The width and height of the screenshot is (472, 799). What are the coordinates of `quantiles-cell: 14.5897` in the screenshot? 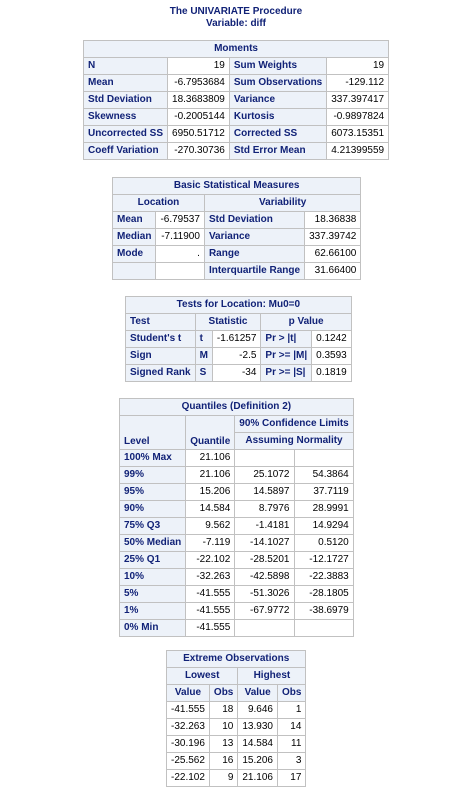 It's located at (264, 492).